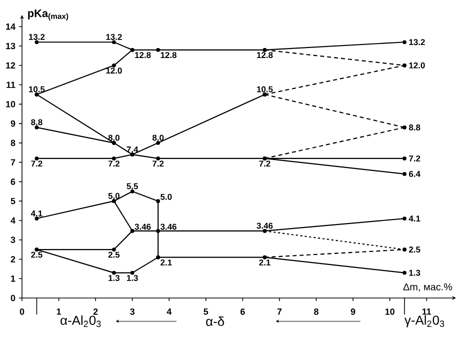  What do you see at coordinates (13, 240) in the screenshot?
I see `y-tick-label: 3` at bounding box center [13, 240].